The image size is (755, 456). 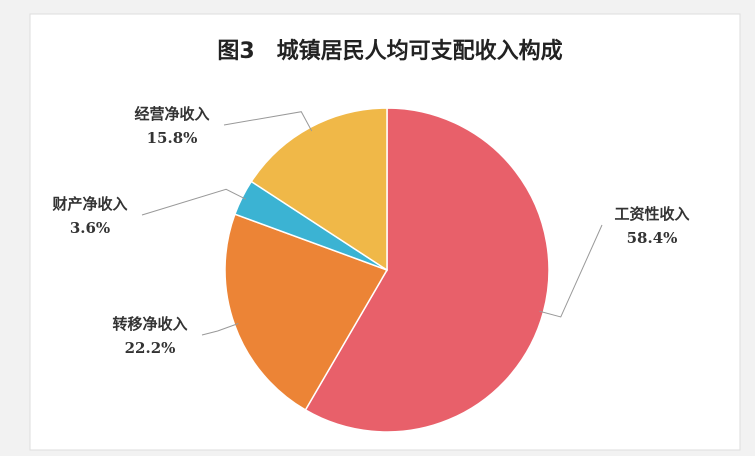 What do you see at coordinates (172, 138) in the screenshot?
I see `slice-value: 15.8%` at bounding box center [172, 138].